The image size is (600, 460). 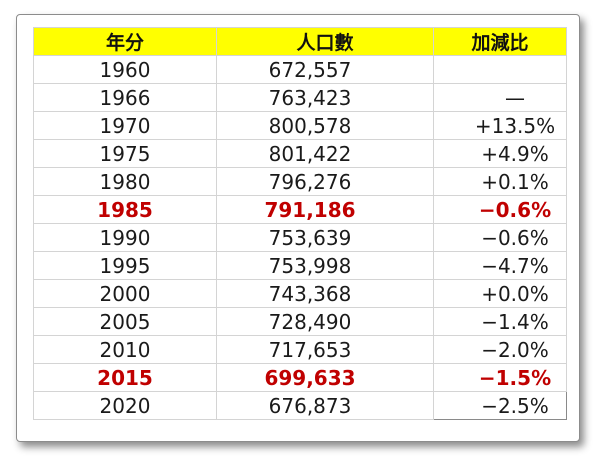 What do you see at coordinates (325, 153) in the screenshot?
I see `cell-population: 801,422` at bounding box center [325, 153].